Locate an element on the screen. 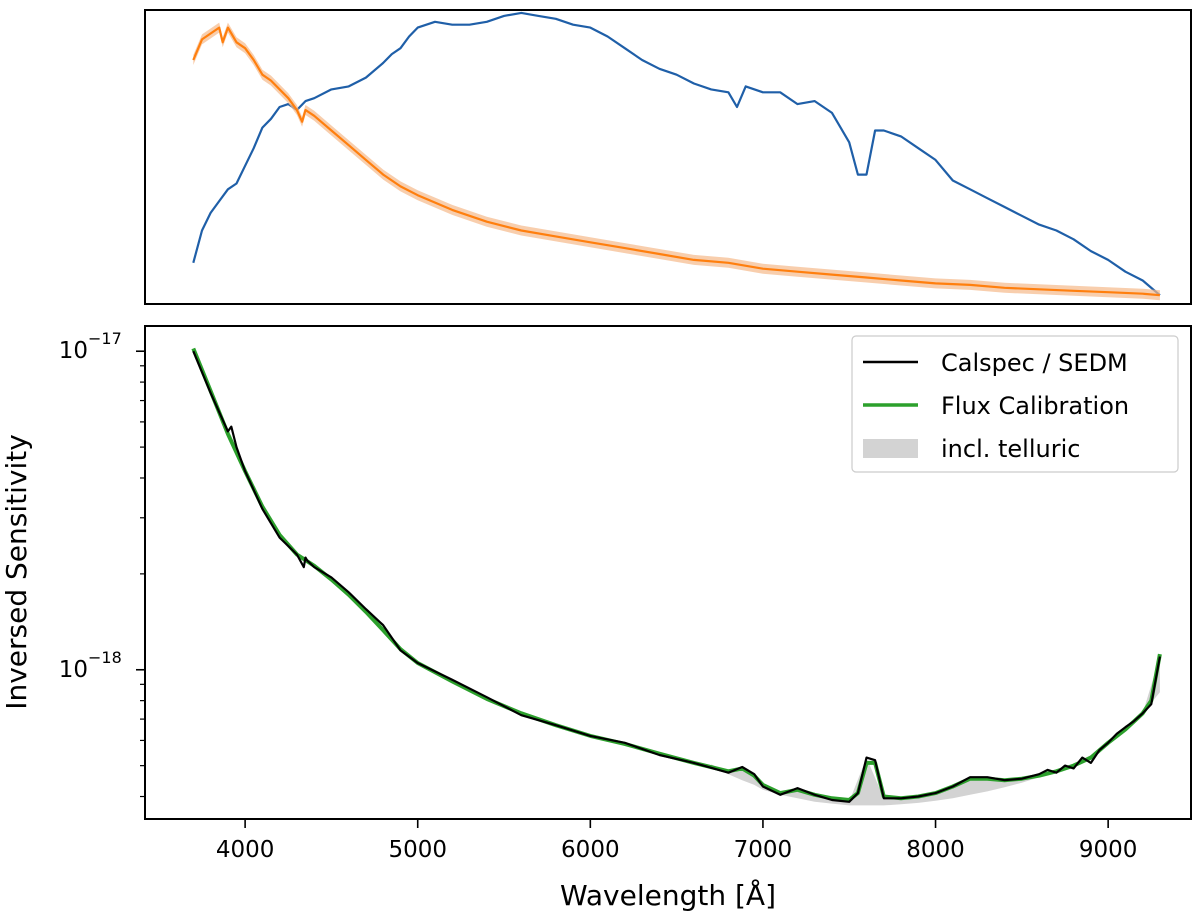  legend-swatch-telluric is located at coordinates (890, 448).